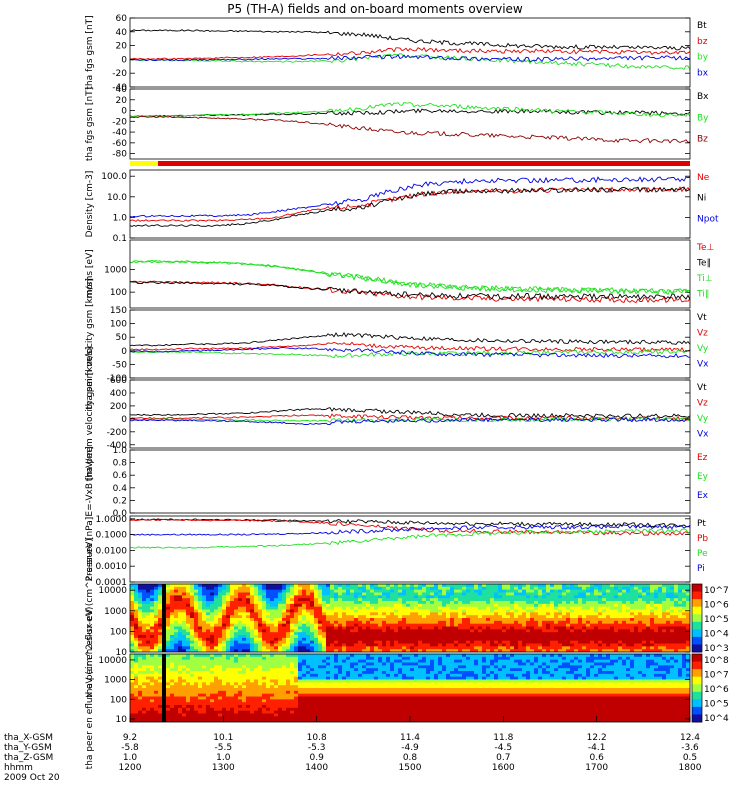 The image size is (750, 800). What do you see at coordinates (28, 758) in the screenshot?
I see `ephemeris-label: tha_Z-GSM` at bounding box center [28, 758].